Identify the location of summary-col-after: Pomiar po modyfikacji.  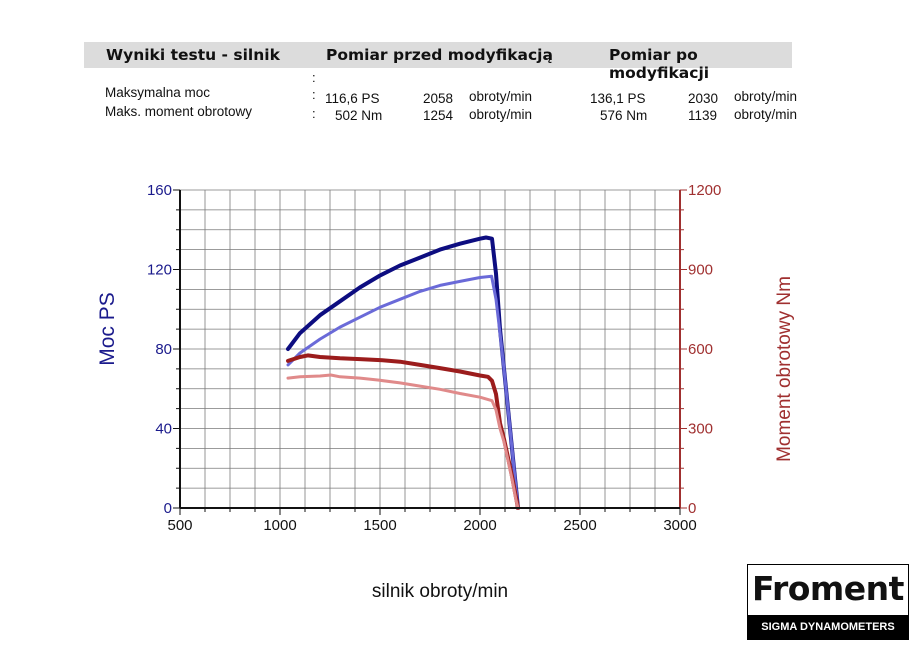
(659, 64).